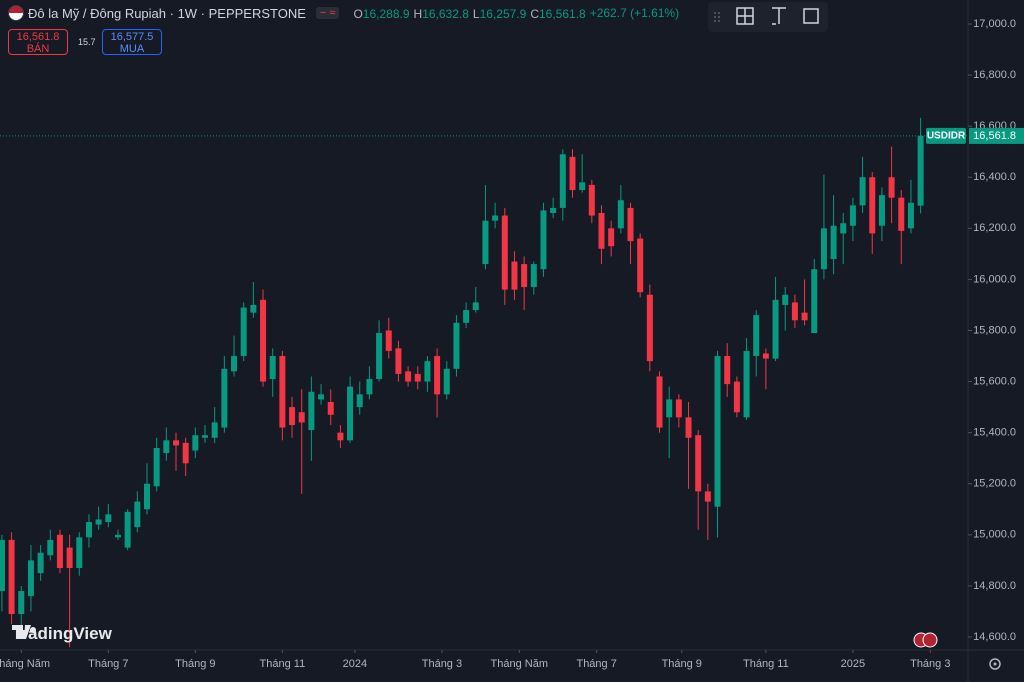 The height and width of the screenshot is (682, 1024). I want to click on sell-button: 16,561.8 BÁN, so click(38, 42).